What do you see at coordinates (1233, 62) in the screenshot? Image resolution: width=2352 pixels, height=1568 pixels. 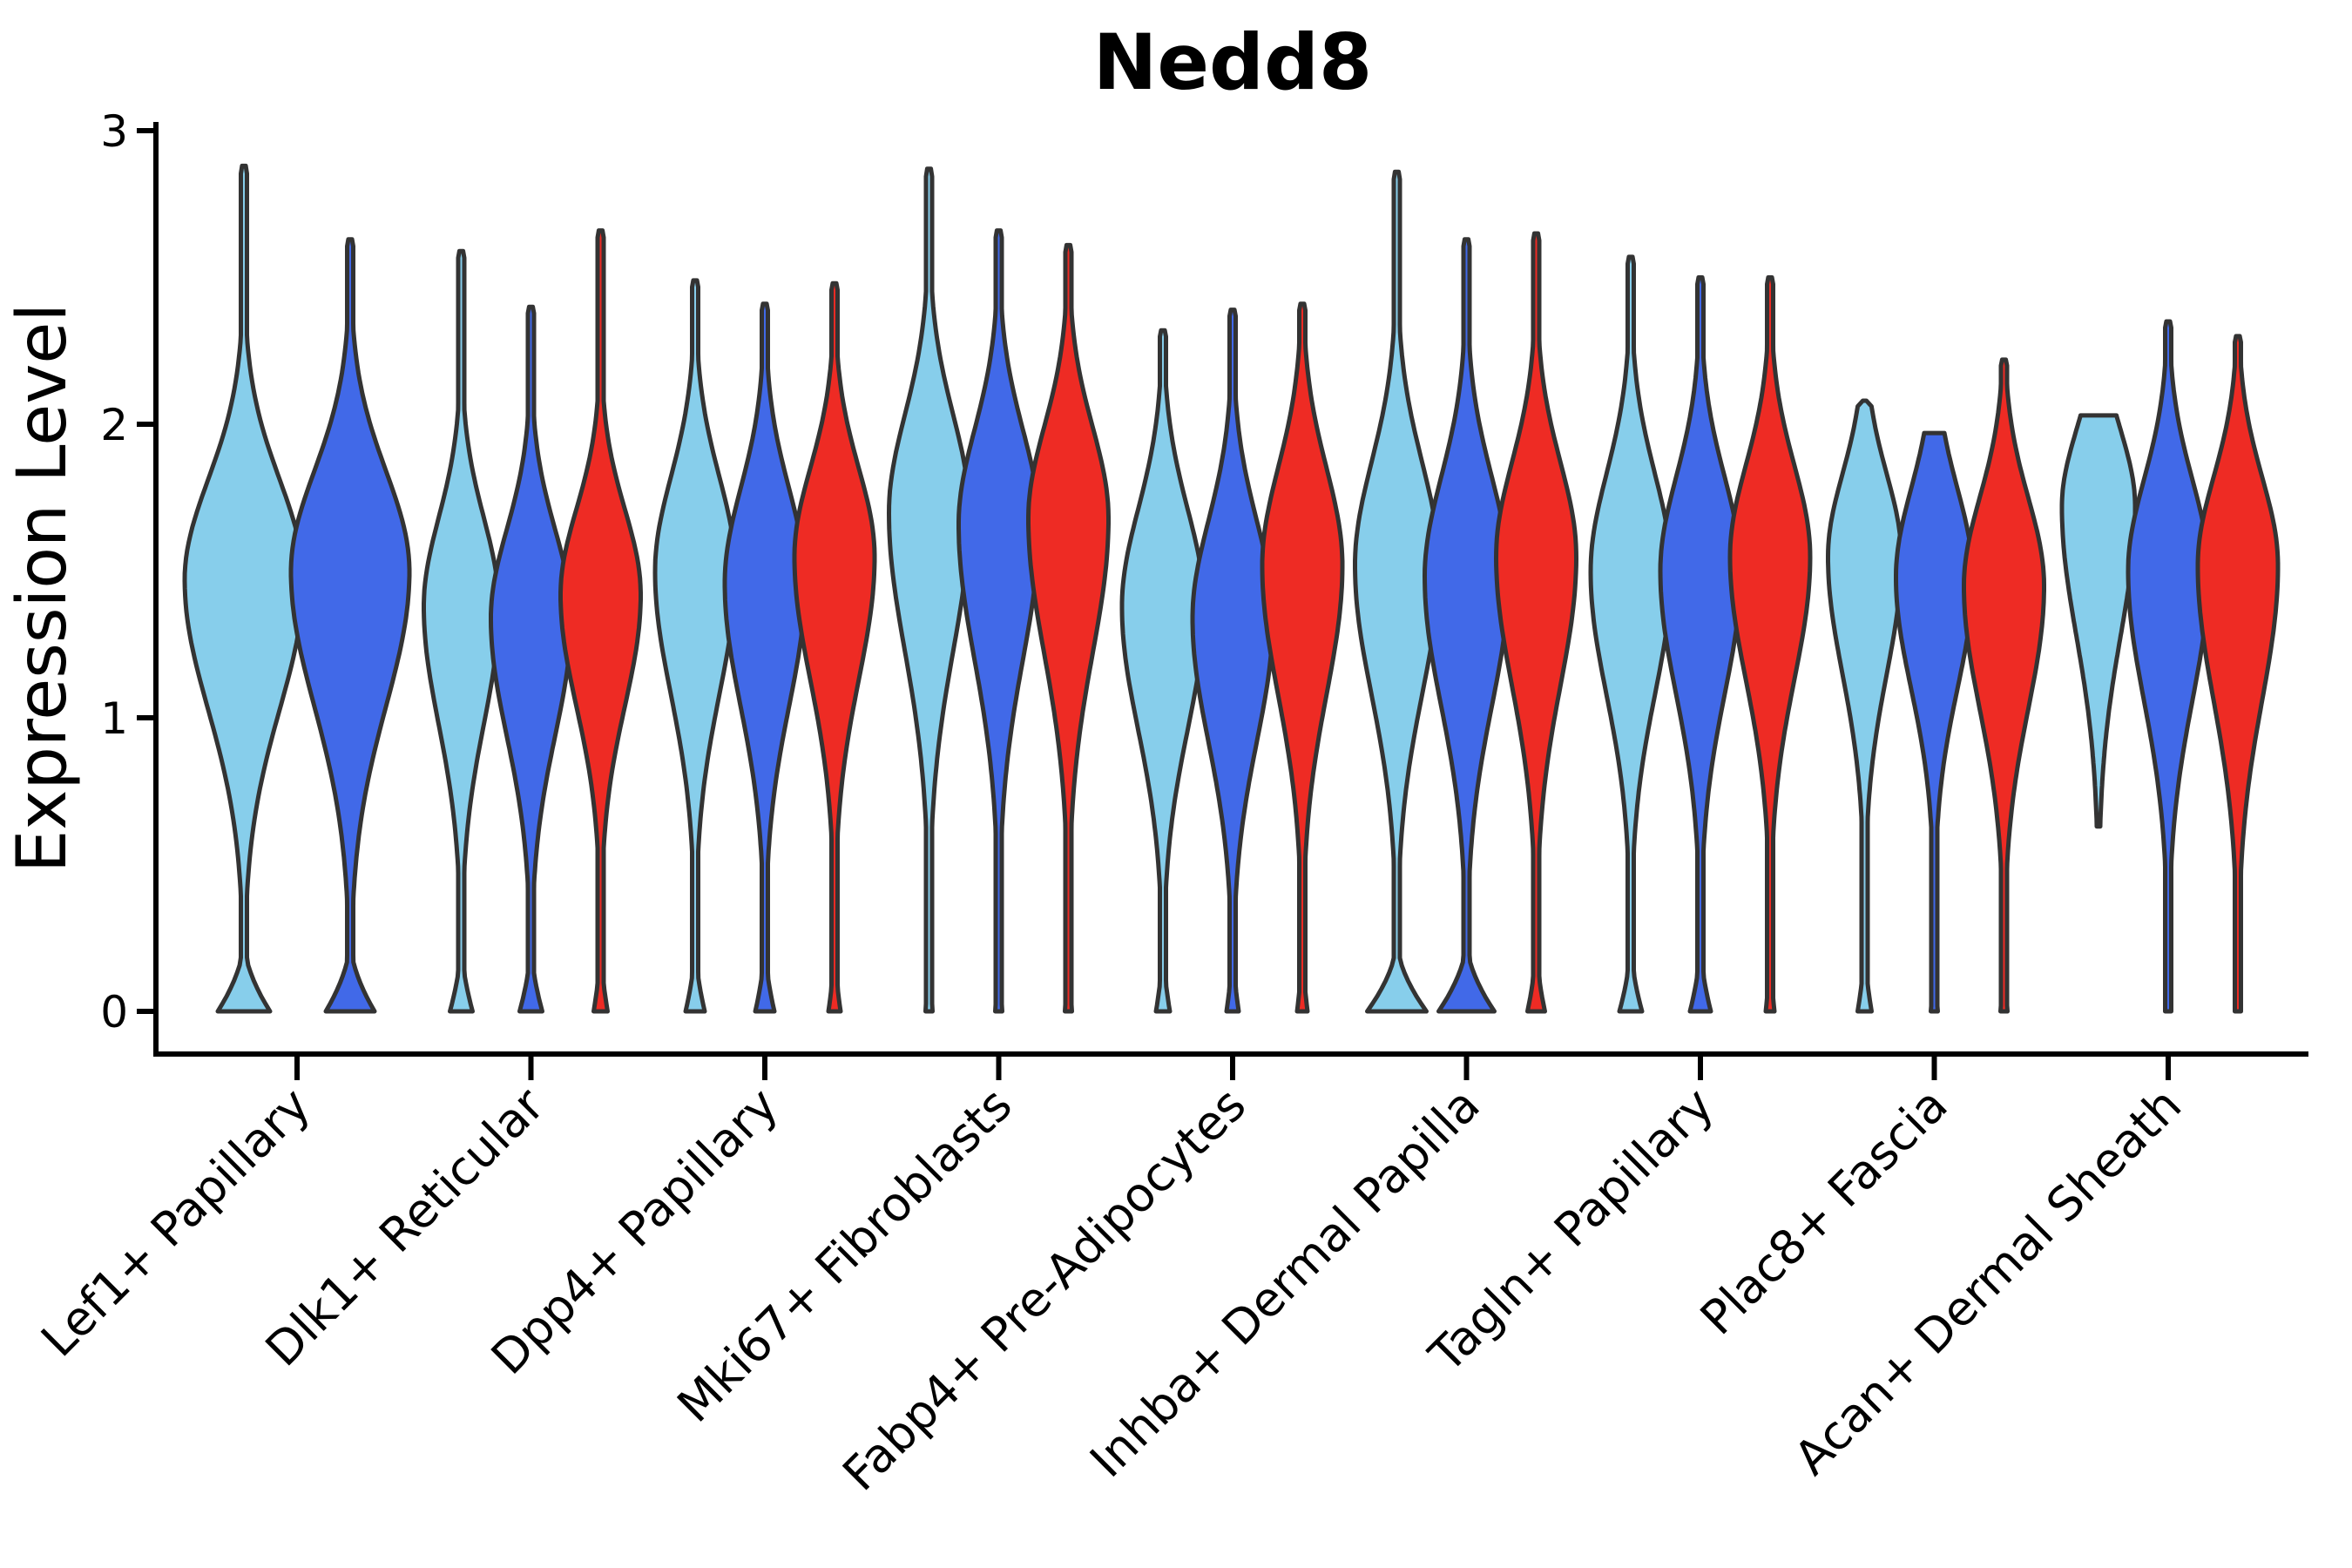 I see `chart-title: Nedd8` at bounding box center [1233, 62].